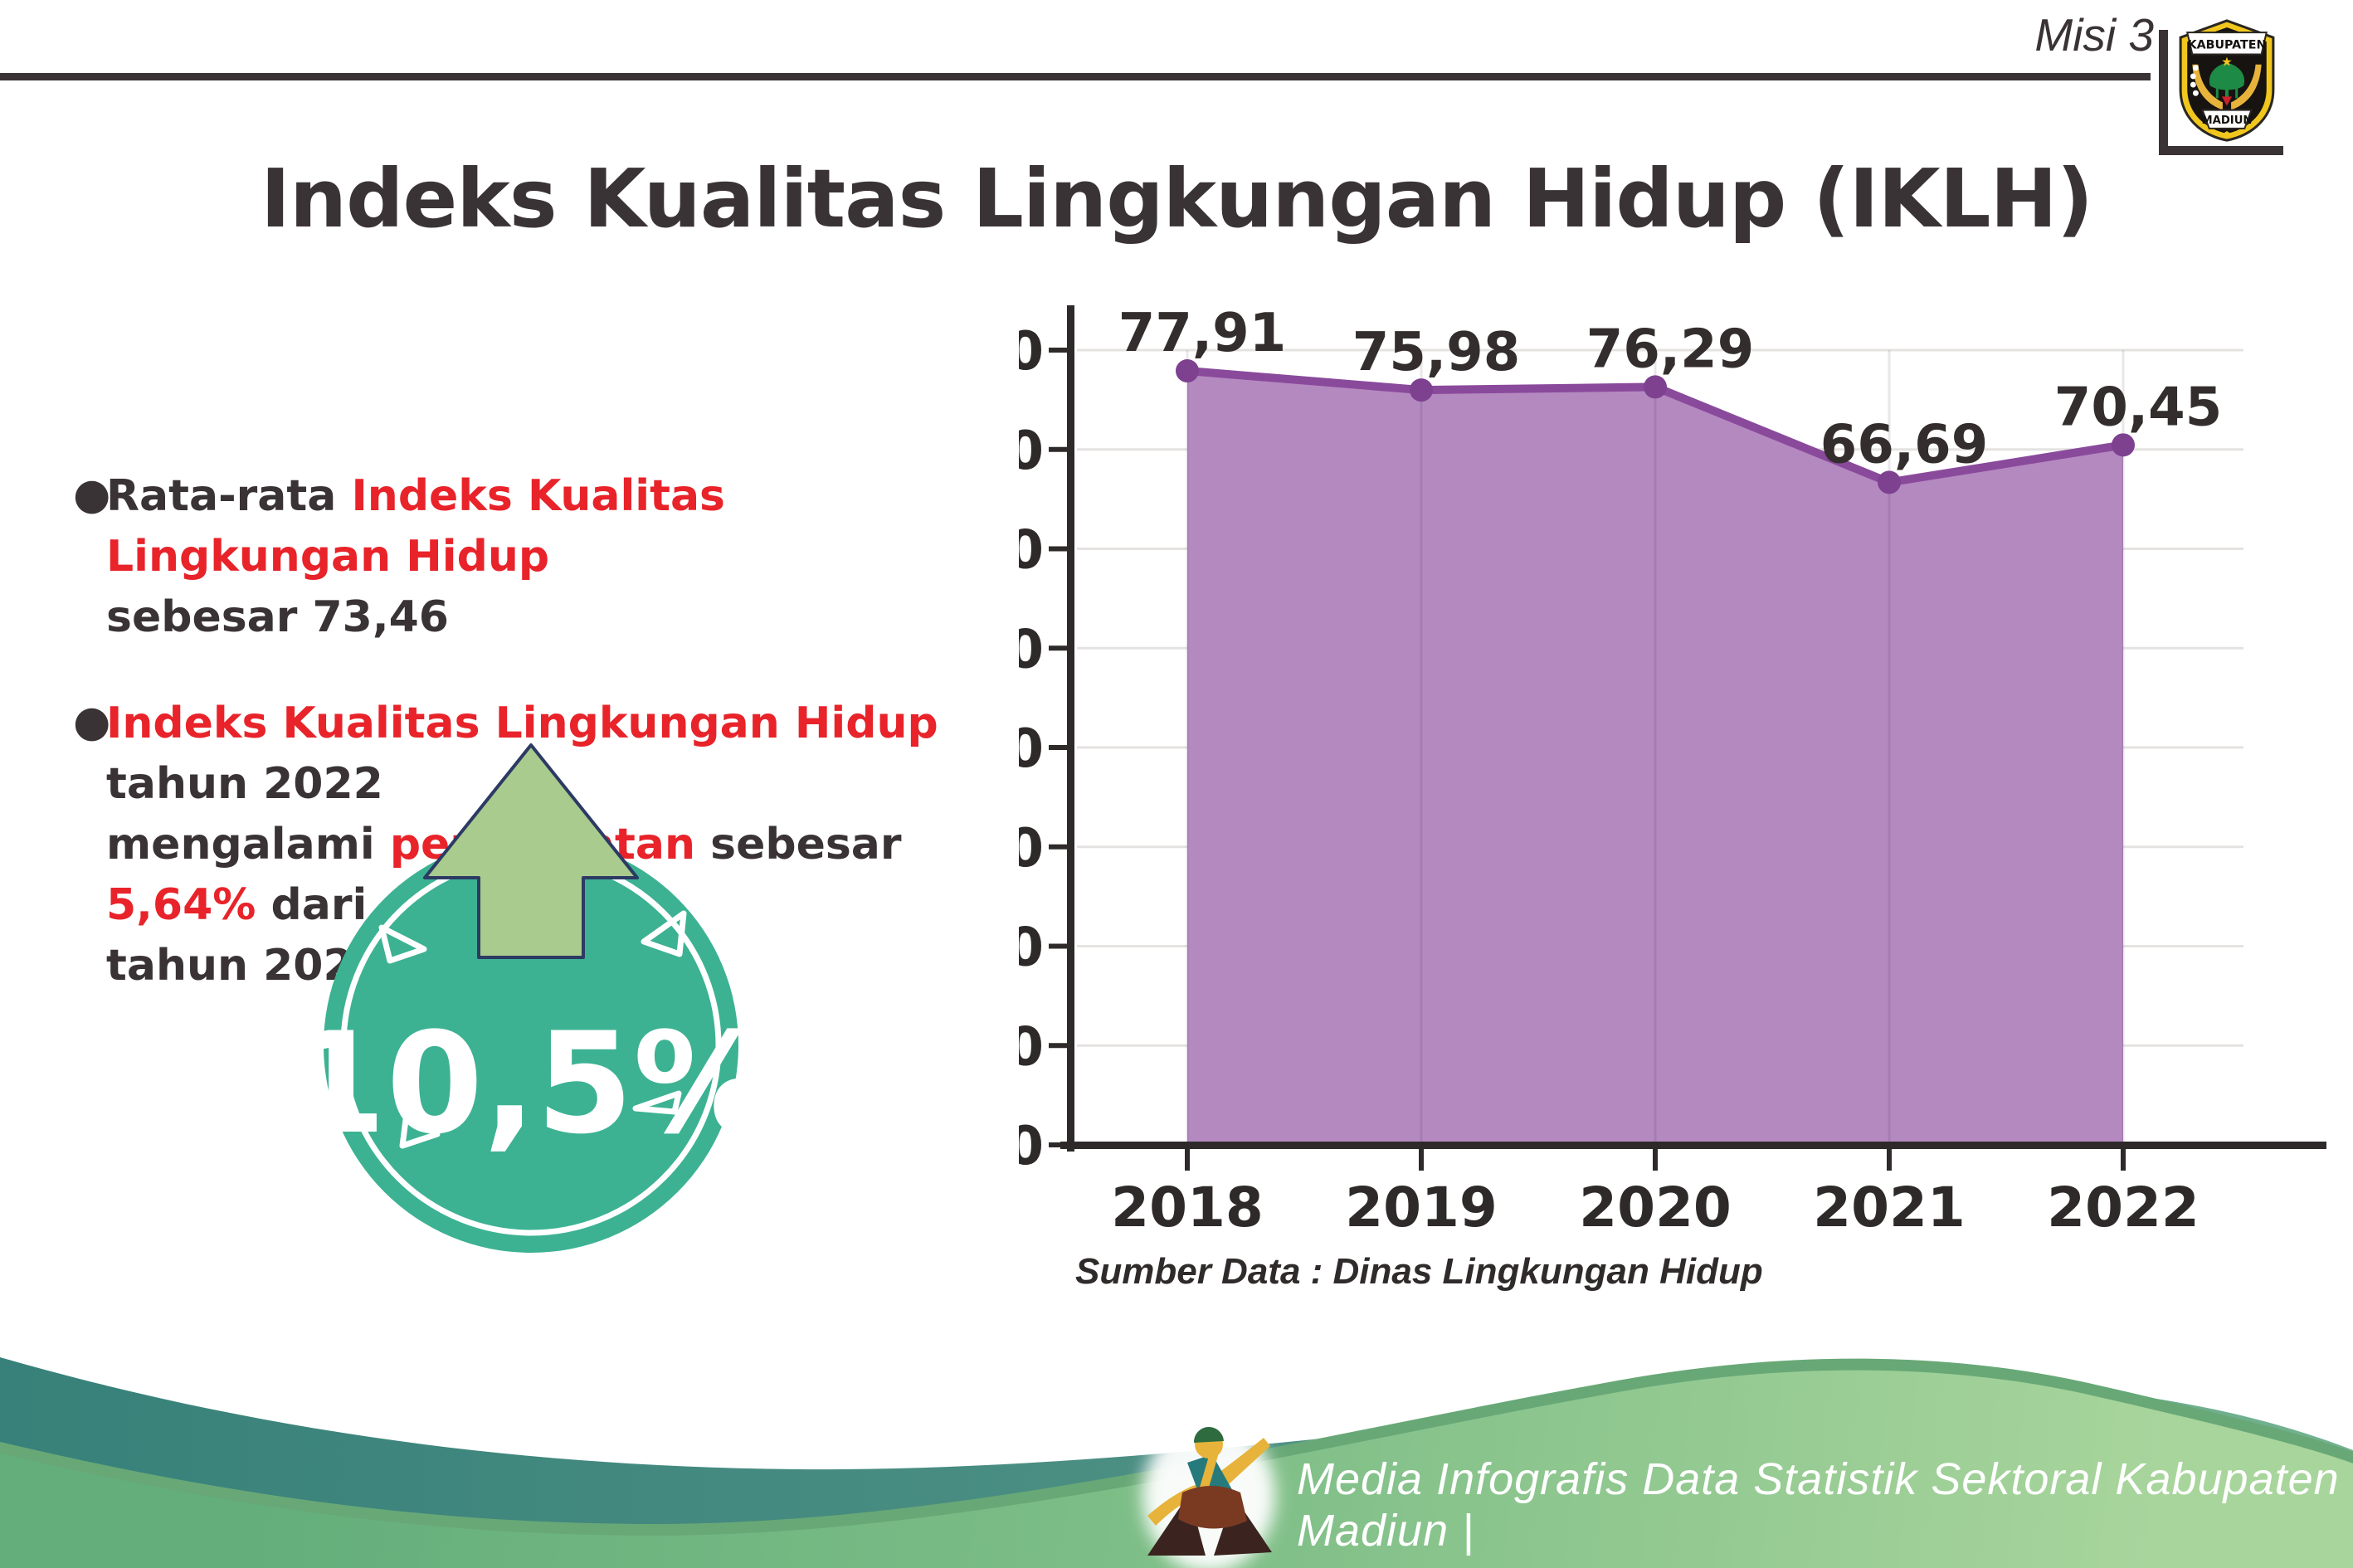  Describe the element at coordinates (244, 814) in the screenshot. I see `bullet-text-segment: tahun 2022 mengalami` at that location.